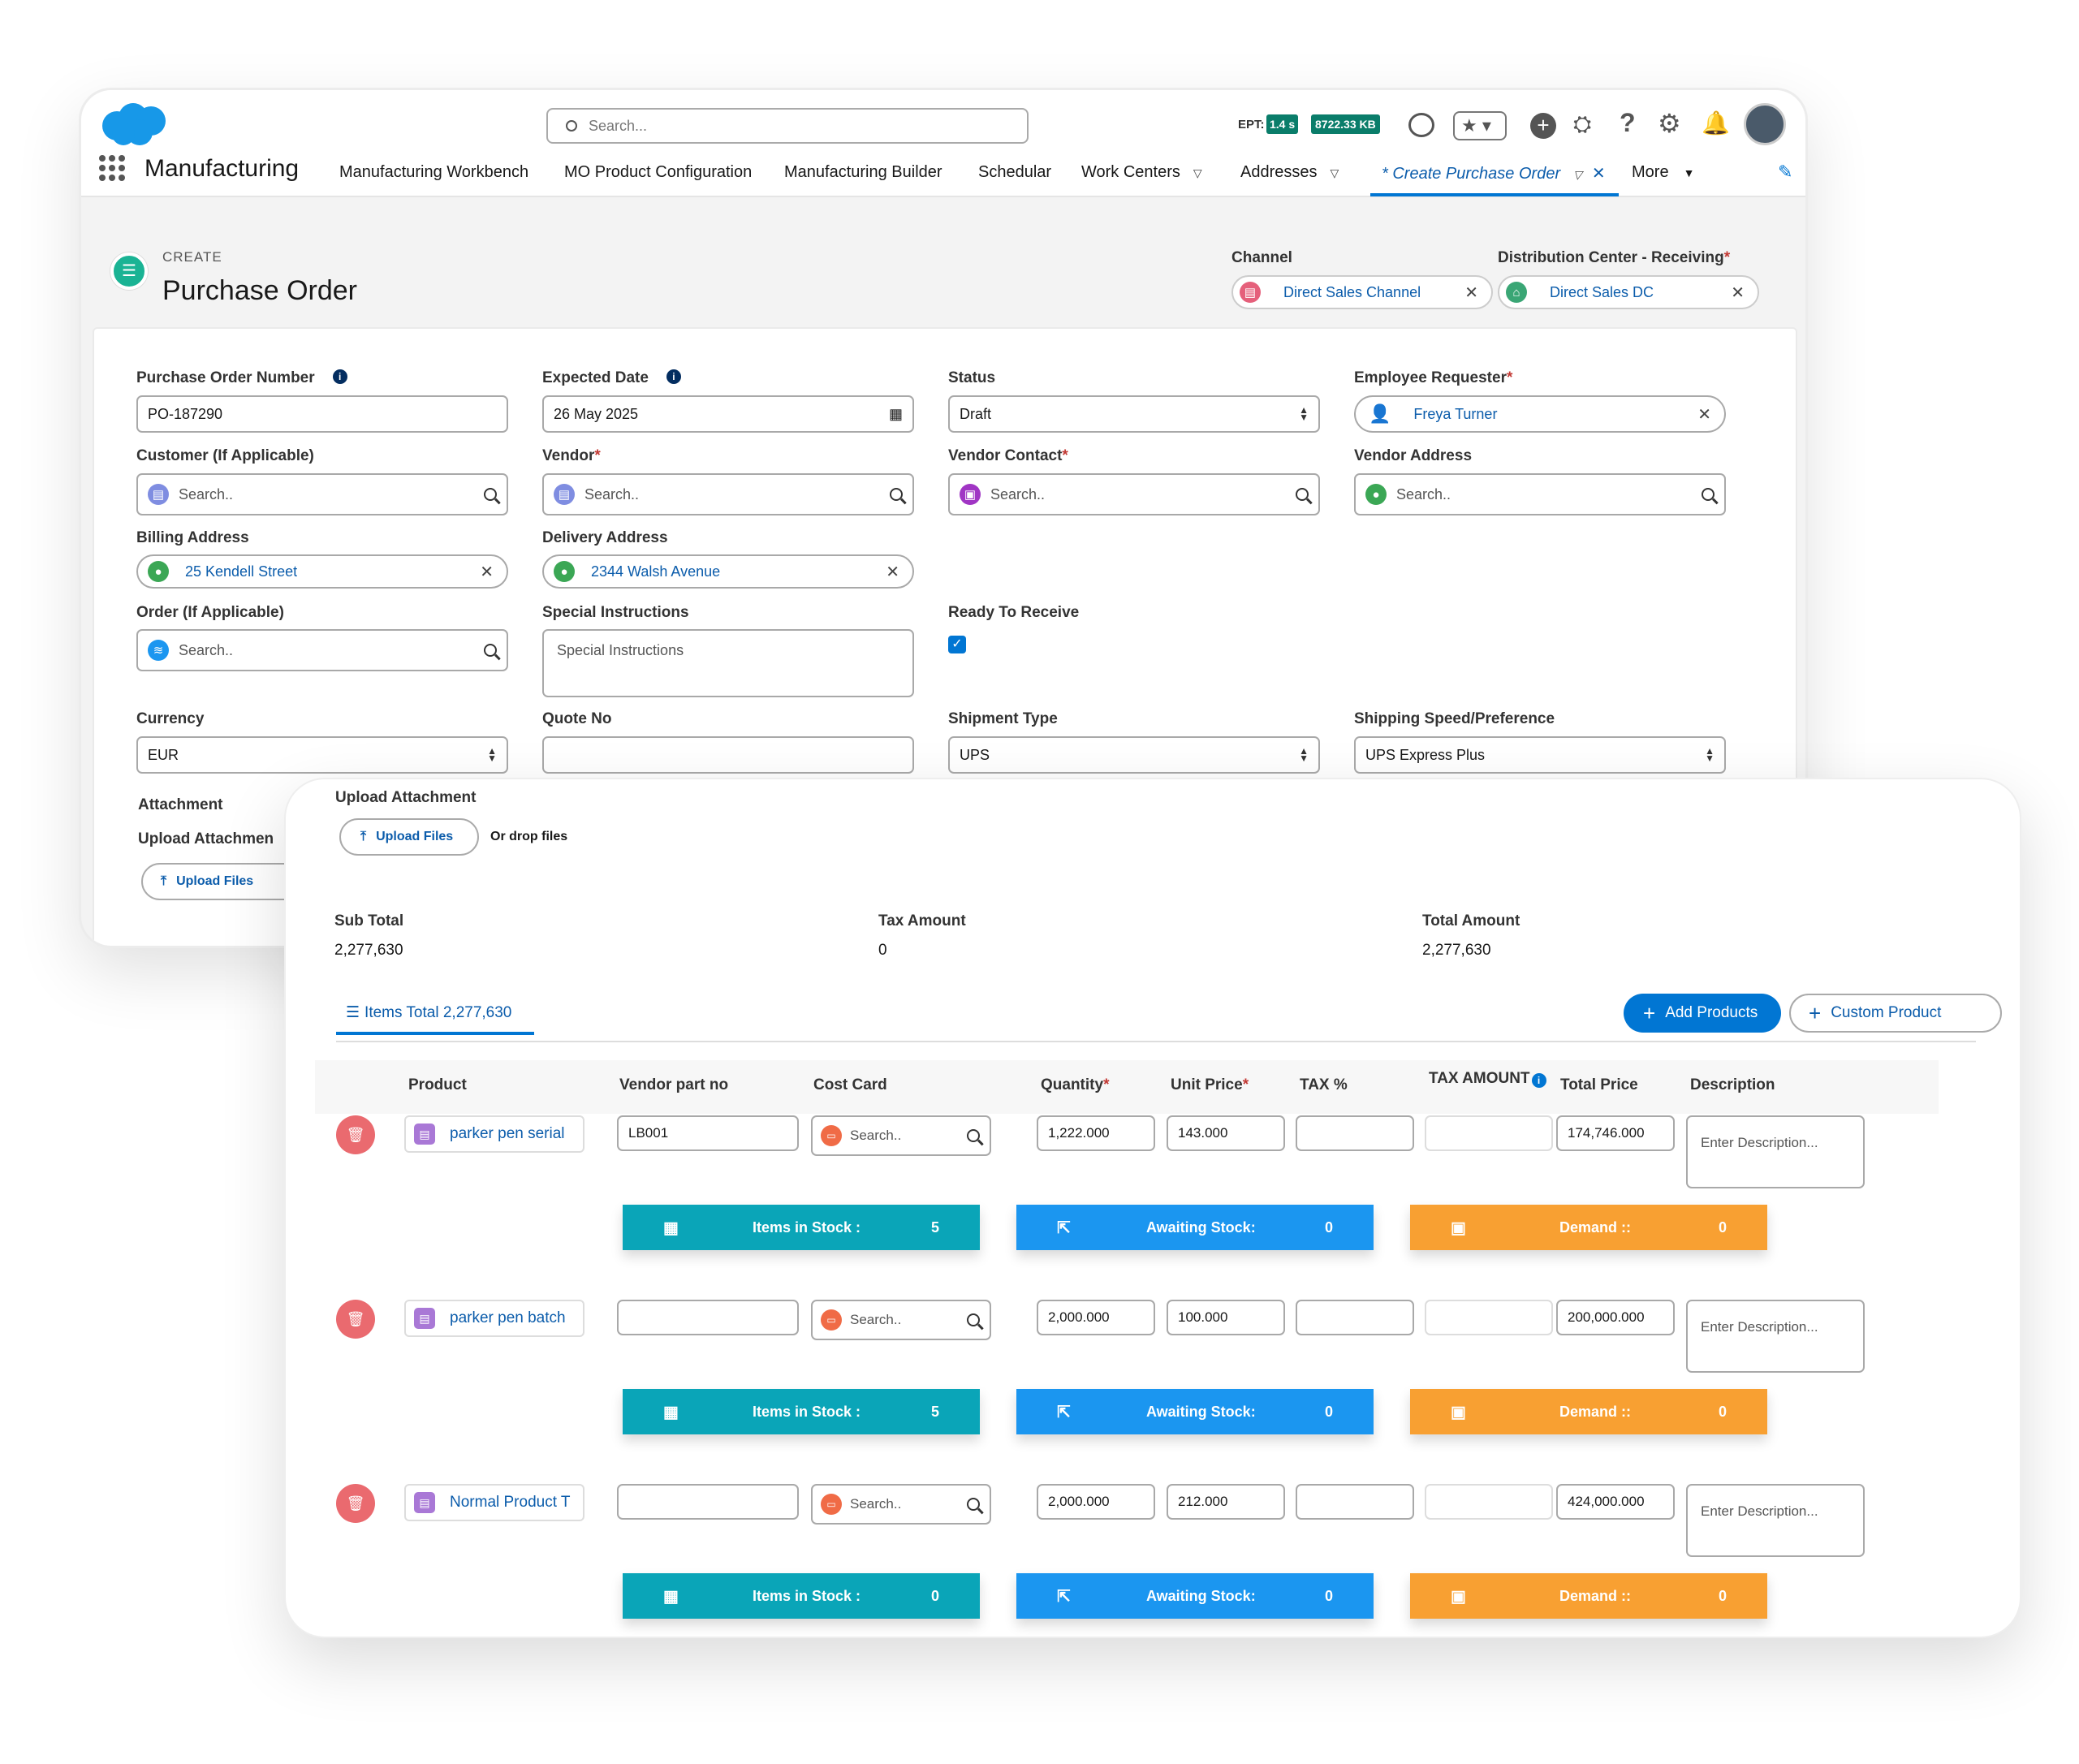 This screenshot has width=2079, height=1764. What do you see at coordinates (973, 1319) in the screenshot?
I see `search-icon` at bounding box center [973, 1319].